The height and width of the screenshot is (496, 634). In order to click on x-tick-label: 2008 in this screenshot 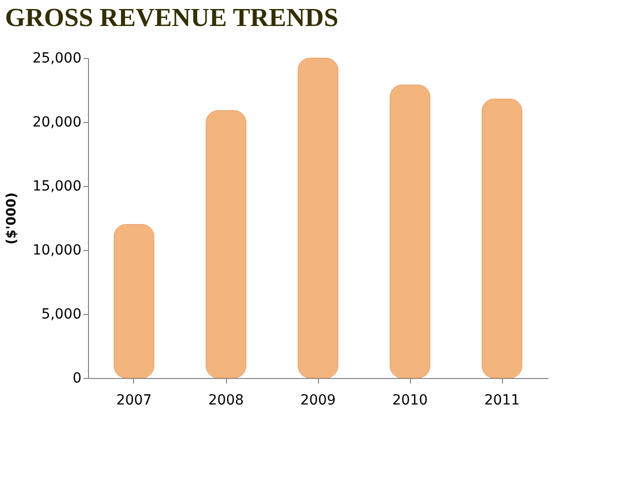, I will do `click(226, 400)`.